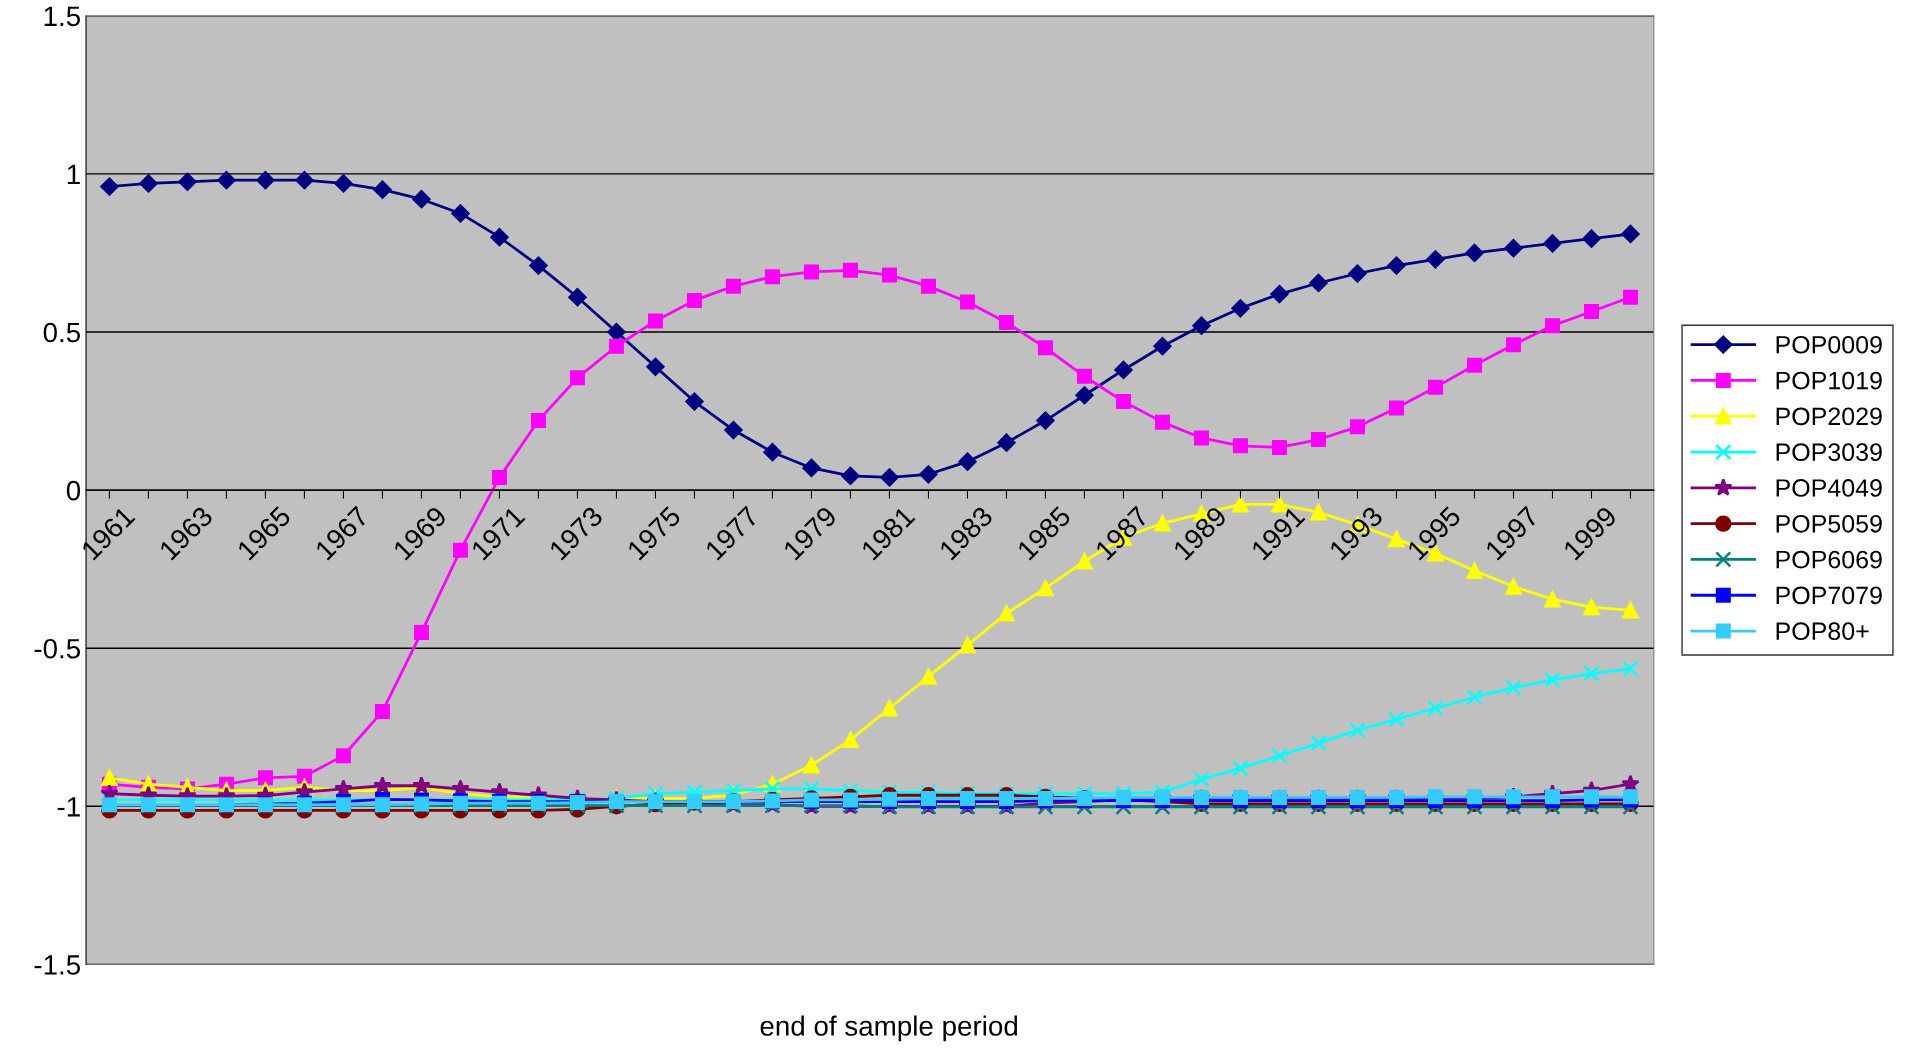  I want to click on legend-label: POP80+, so click(1822, 631).